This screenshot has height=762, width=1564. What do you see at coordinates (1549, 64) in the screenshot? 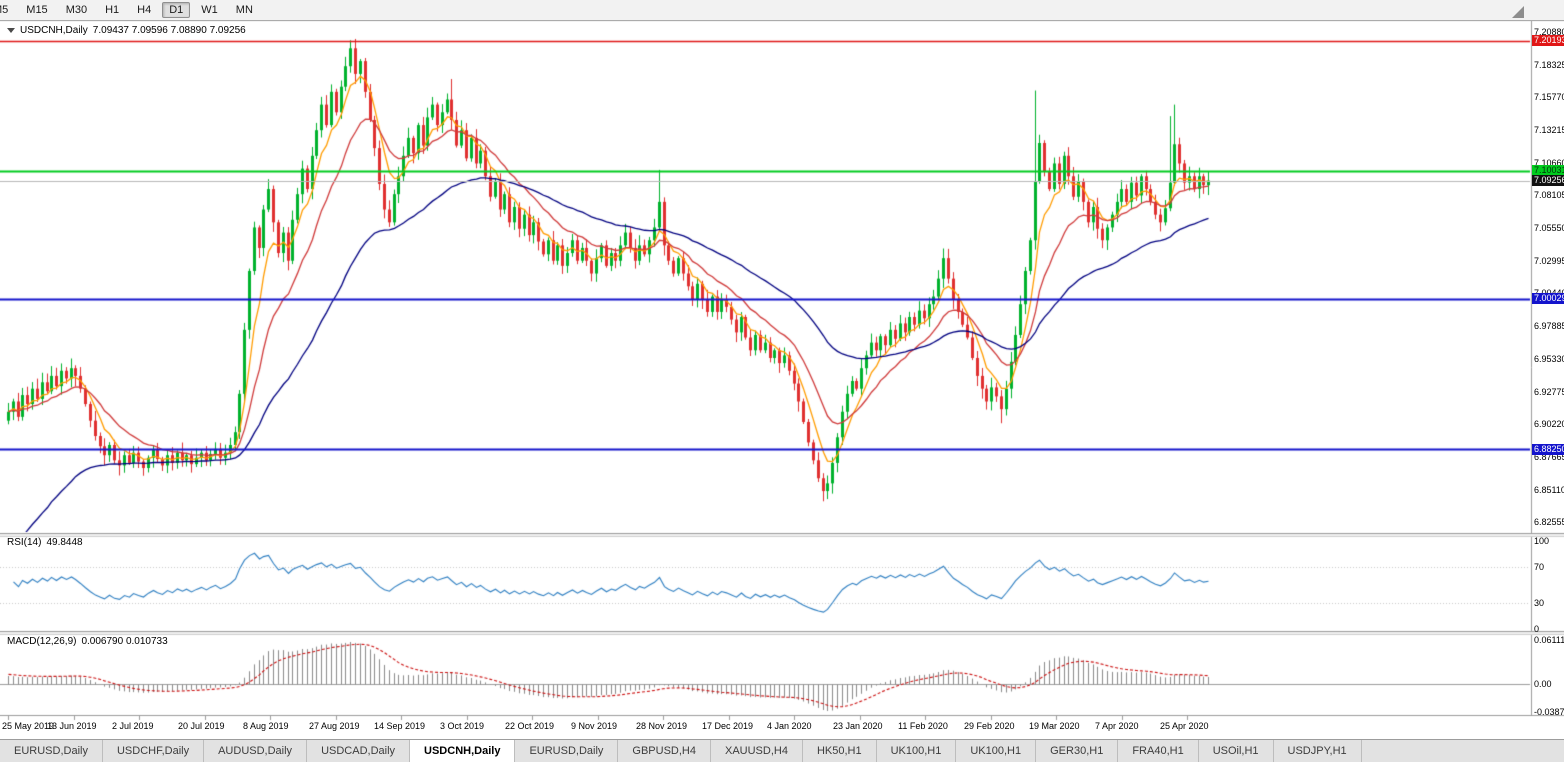
I see `price-axis-tick: 7.18325` at bounding box center [1549, 64].